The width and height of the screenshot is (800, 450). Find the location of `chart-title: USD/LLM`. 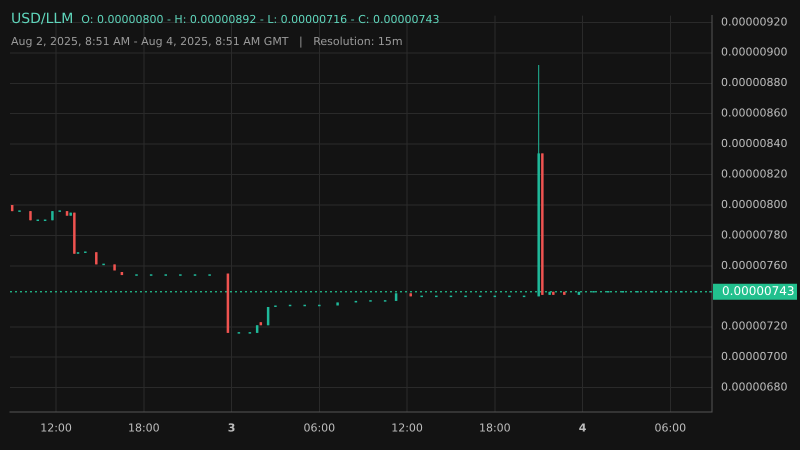

chart-title: USD/LLM is located at coordinates (42, 19).